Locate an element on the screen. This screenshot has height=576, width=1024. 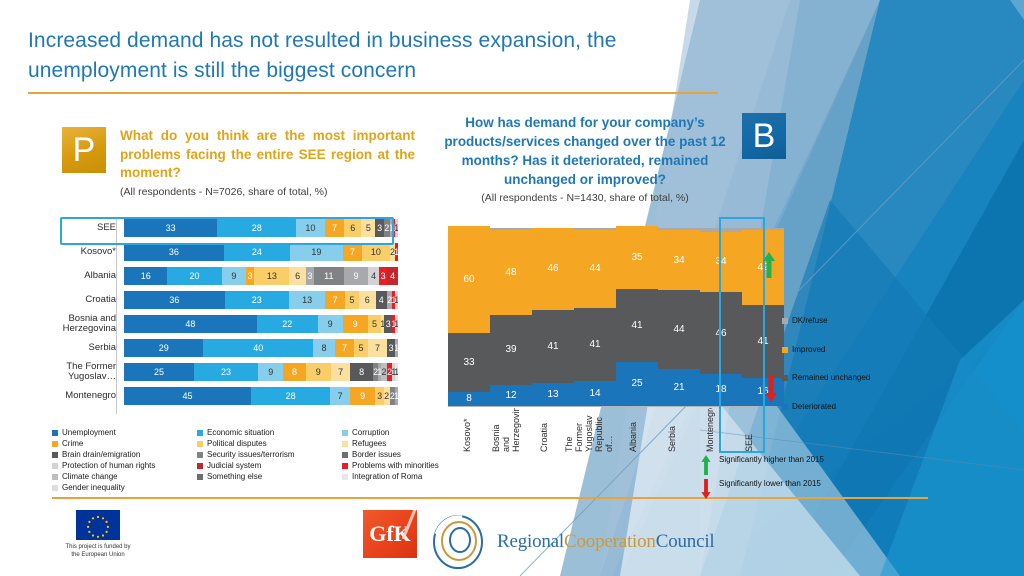
eu-caption-line1: This project is funded by is located at coordinates (98, 547).